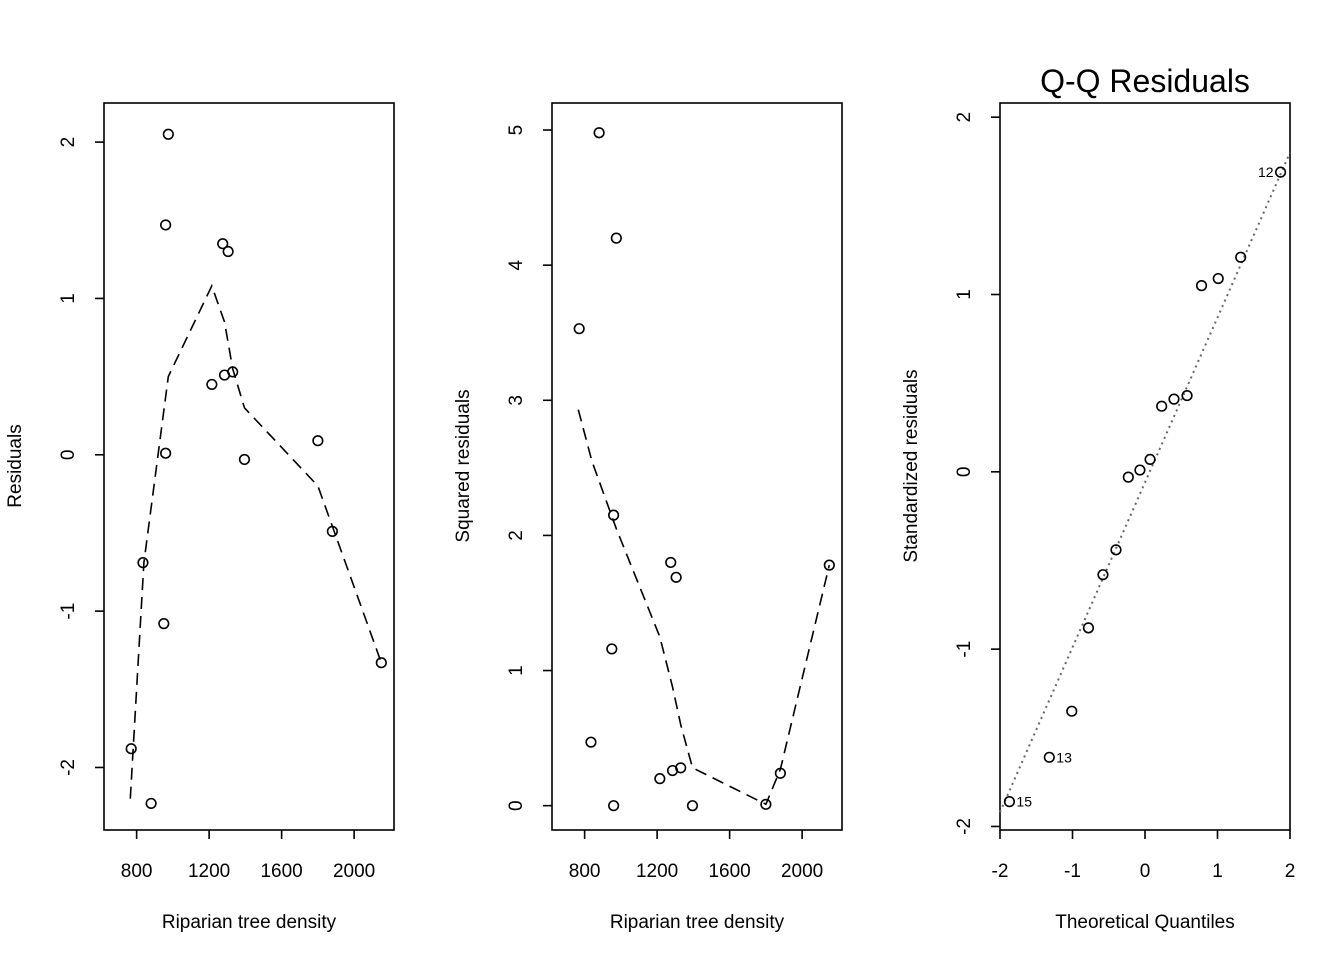  What do you see at coordinates (911, 465) in the screenshot?
I see `y-axis-label: Standardized residuals` at bounding box center [911, 465].